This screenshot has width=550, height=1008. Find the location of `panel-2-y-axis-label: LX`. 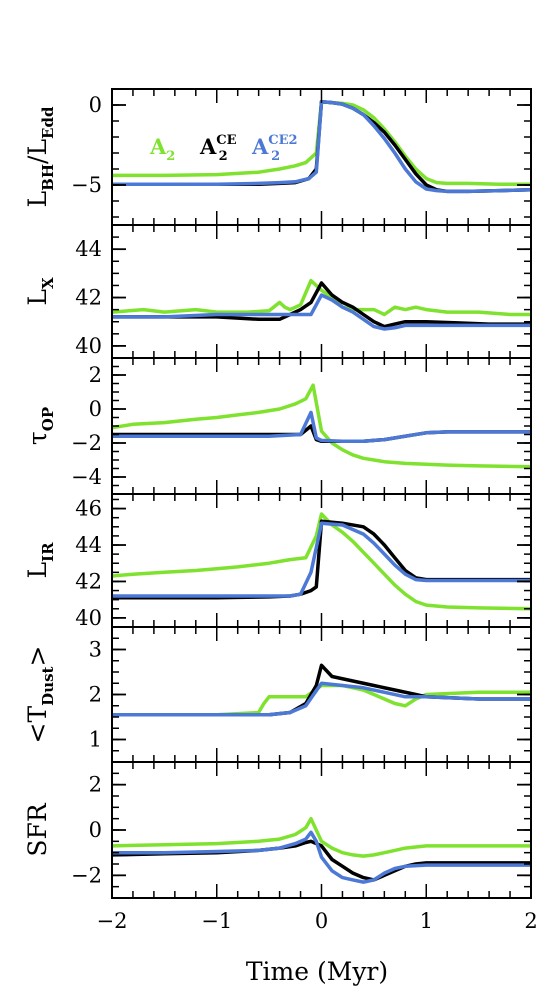

panel-2-y-axis-label: LX is located at coordinates (40, 291).